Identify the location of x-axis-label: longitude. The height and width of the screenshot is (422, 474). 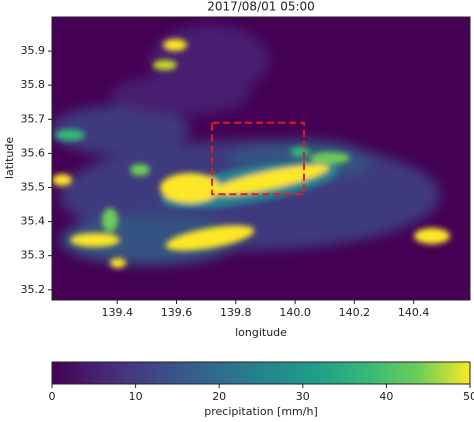
(261, 332).